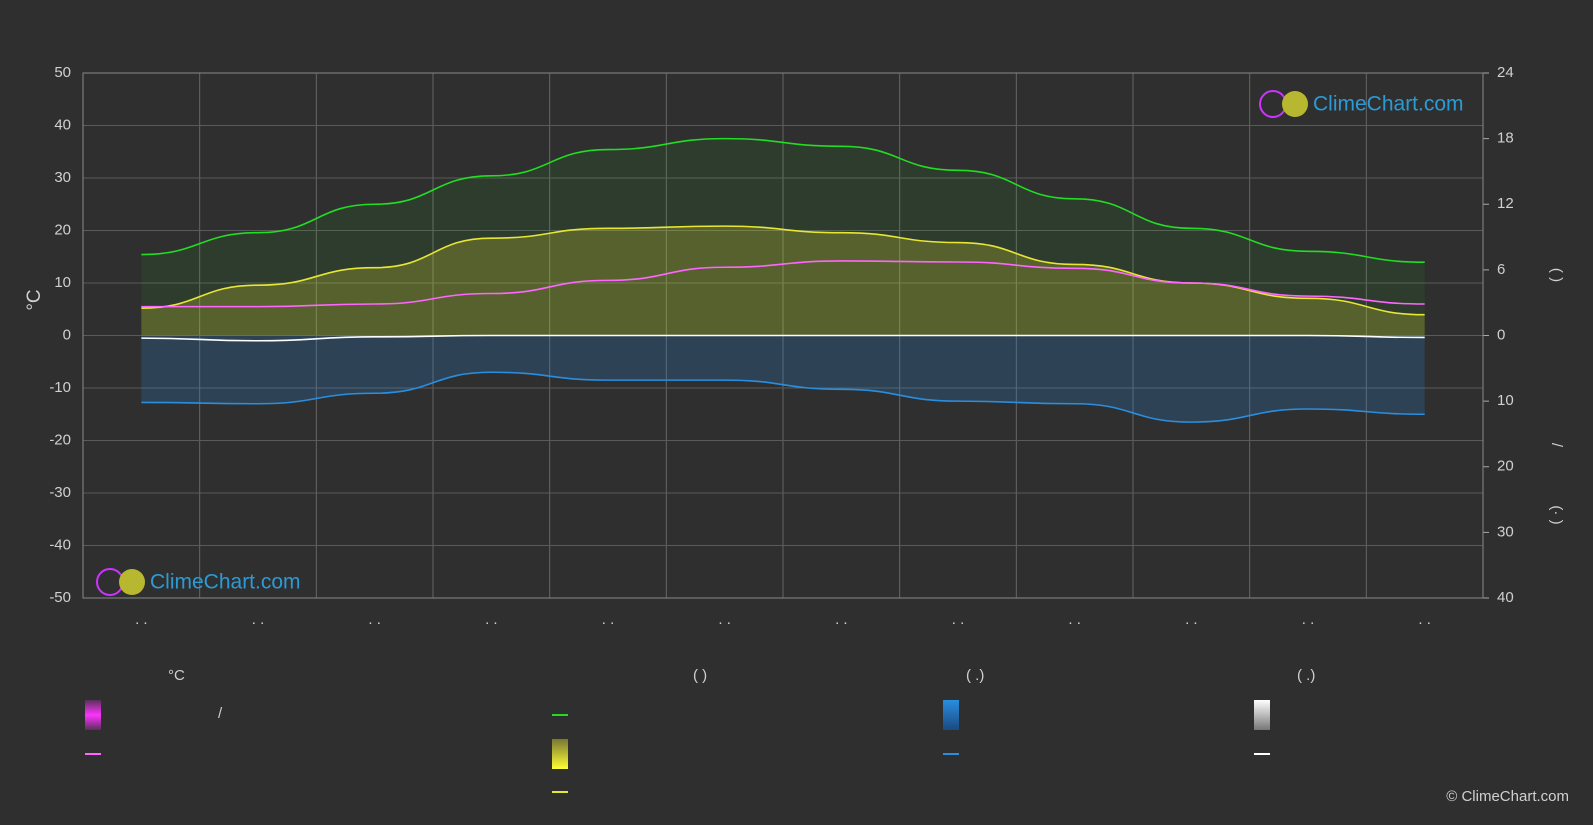  Describe the element at coordinates (1505, 138) in the screenshot. I see `y2-tick-label: 18` at that location.